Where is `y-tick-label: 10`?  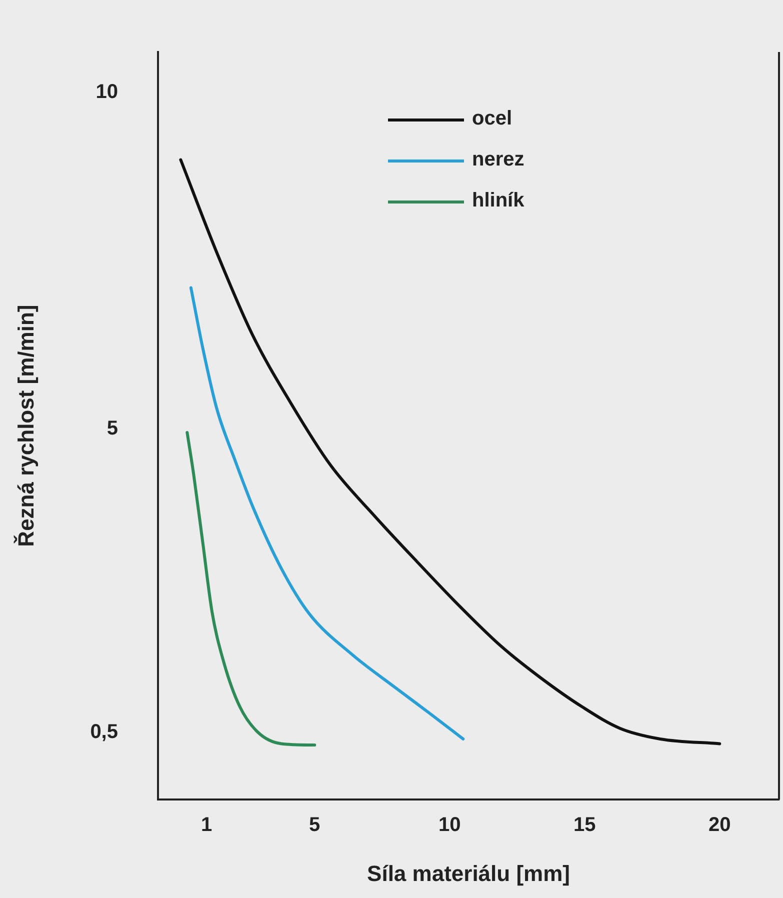 y-tick-label: 10 is located at coordinates (107, 91).